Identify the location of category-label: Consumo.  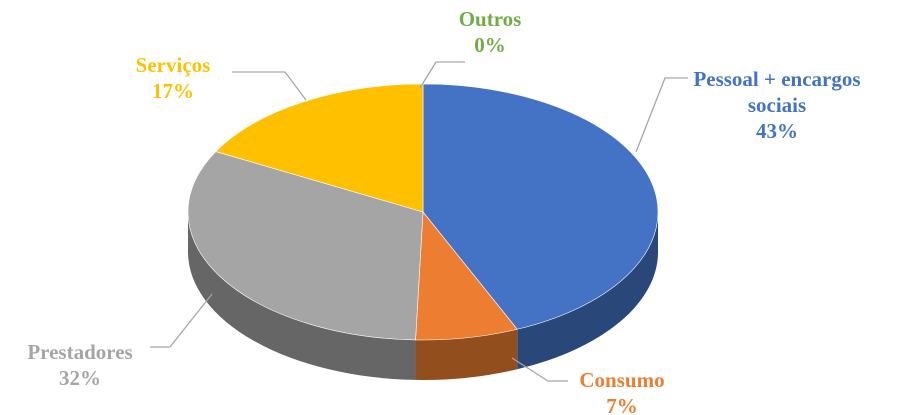
(622, 380).